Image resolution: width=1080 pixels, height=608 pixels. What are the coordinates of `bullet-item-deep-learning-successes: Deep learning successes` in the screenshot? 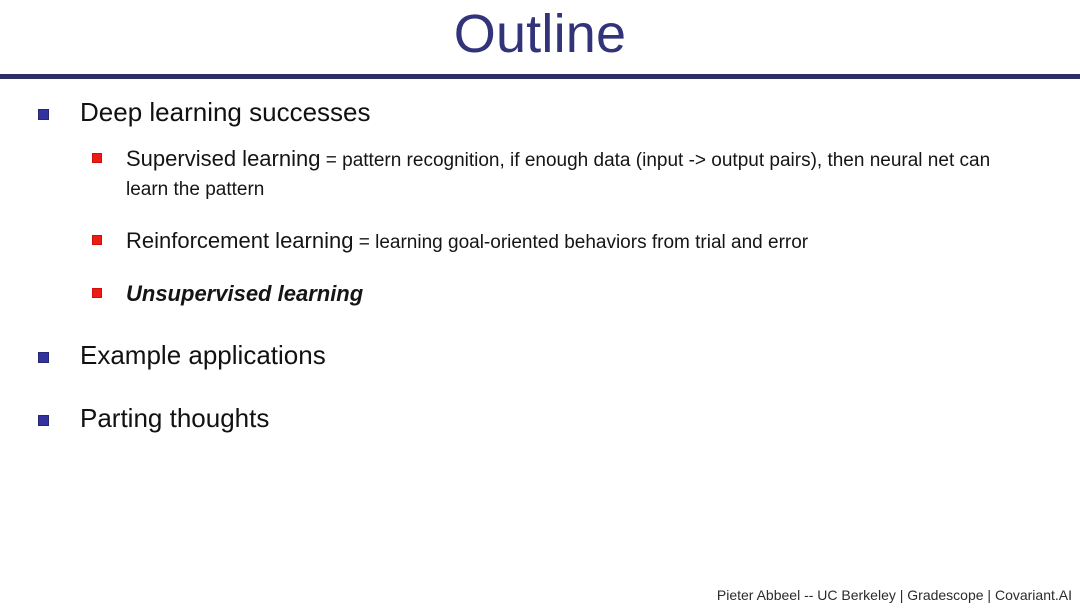 It's located at (540, 112).